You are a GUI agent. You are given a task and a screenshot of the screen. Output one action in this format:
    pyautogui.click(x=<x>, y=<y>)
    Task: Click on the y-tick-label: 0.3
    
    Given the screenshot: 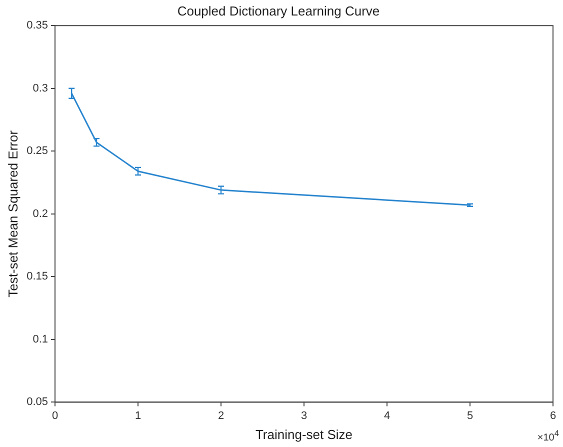 What is the action you would take?
    pyautogui.click(x=40, y=88)
    